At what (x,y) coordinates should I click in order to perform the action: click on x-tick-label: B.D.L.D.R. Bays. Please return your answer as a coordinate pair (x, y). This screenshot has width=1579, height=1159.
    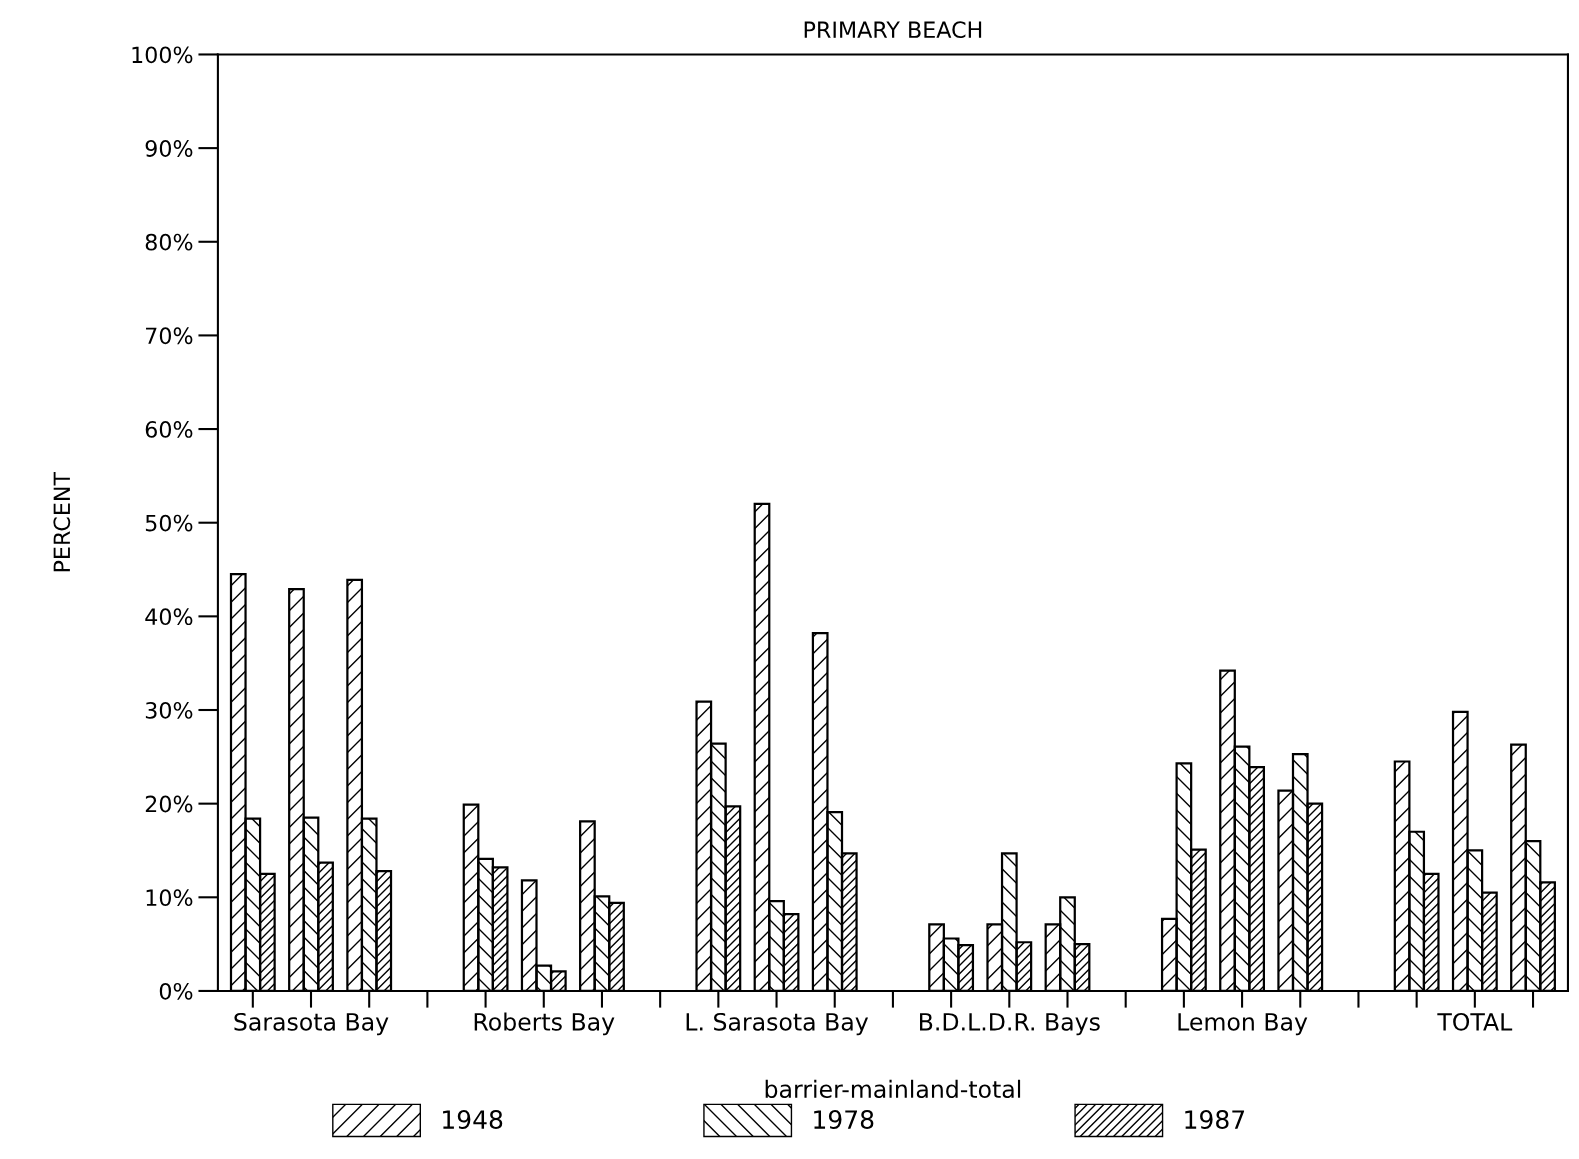
    Looking at the image, I should click on (1010, 1024).